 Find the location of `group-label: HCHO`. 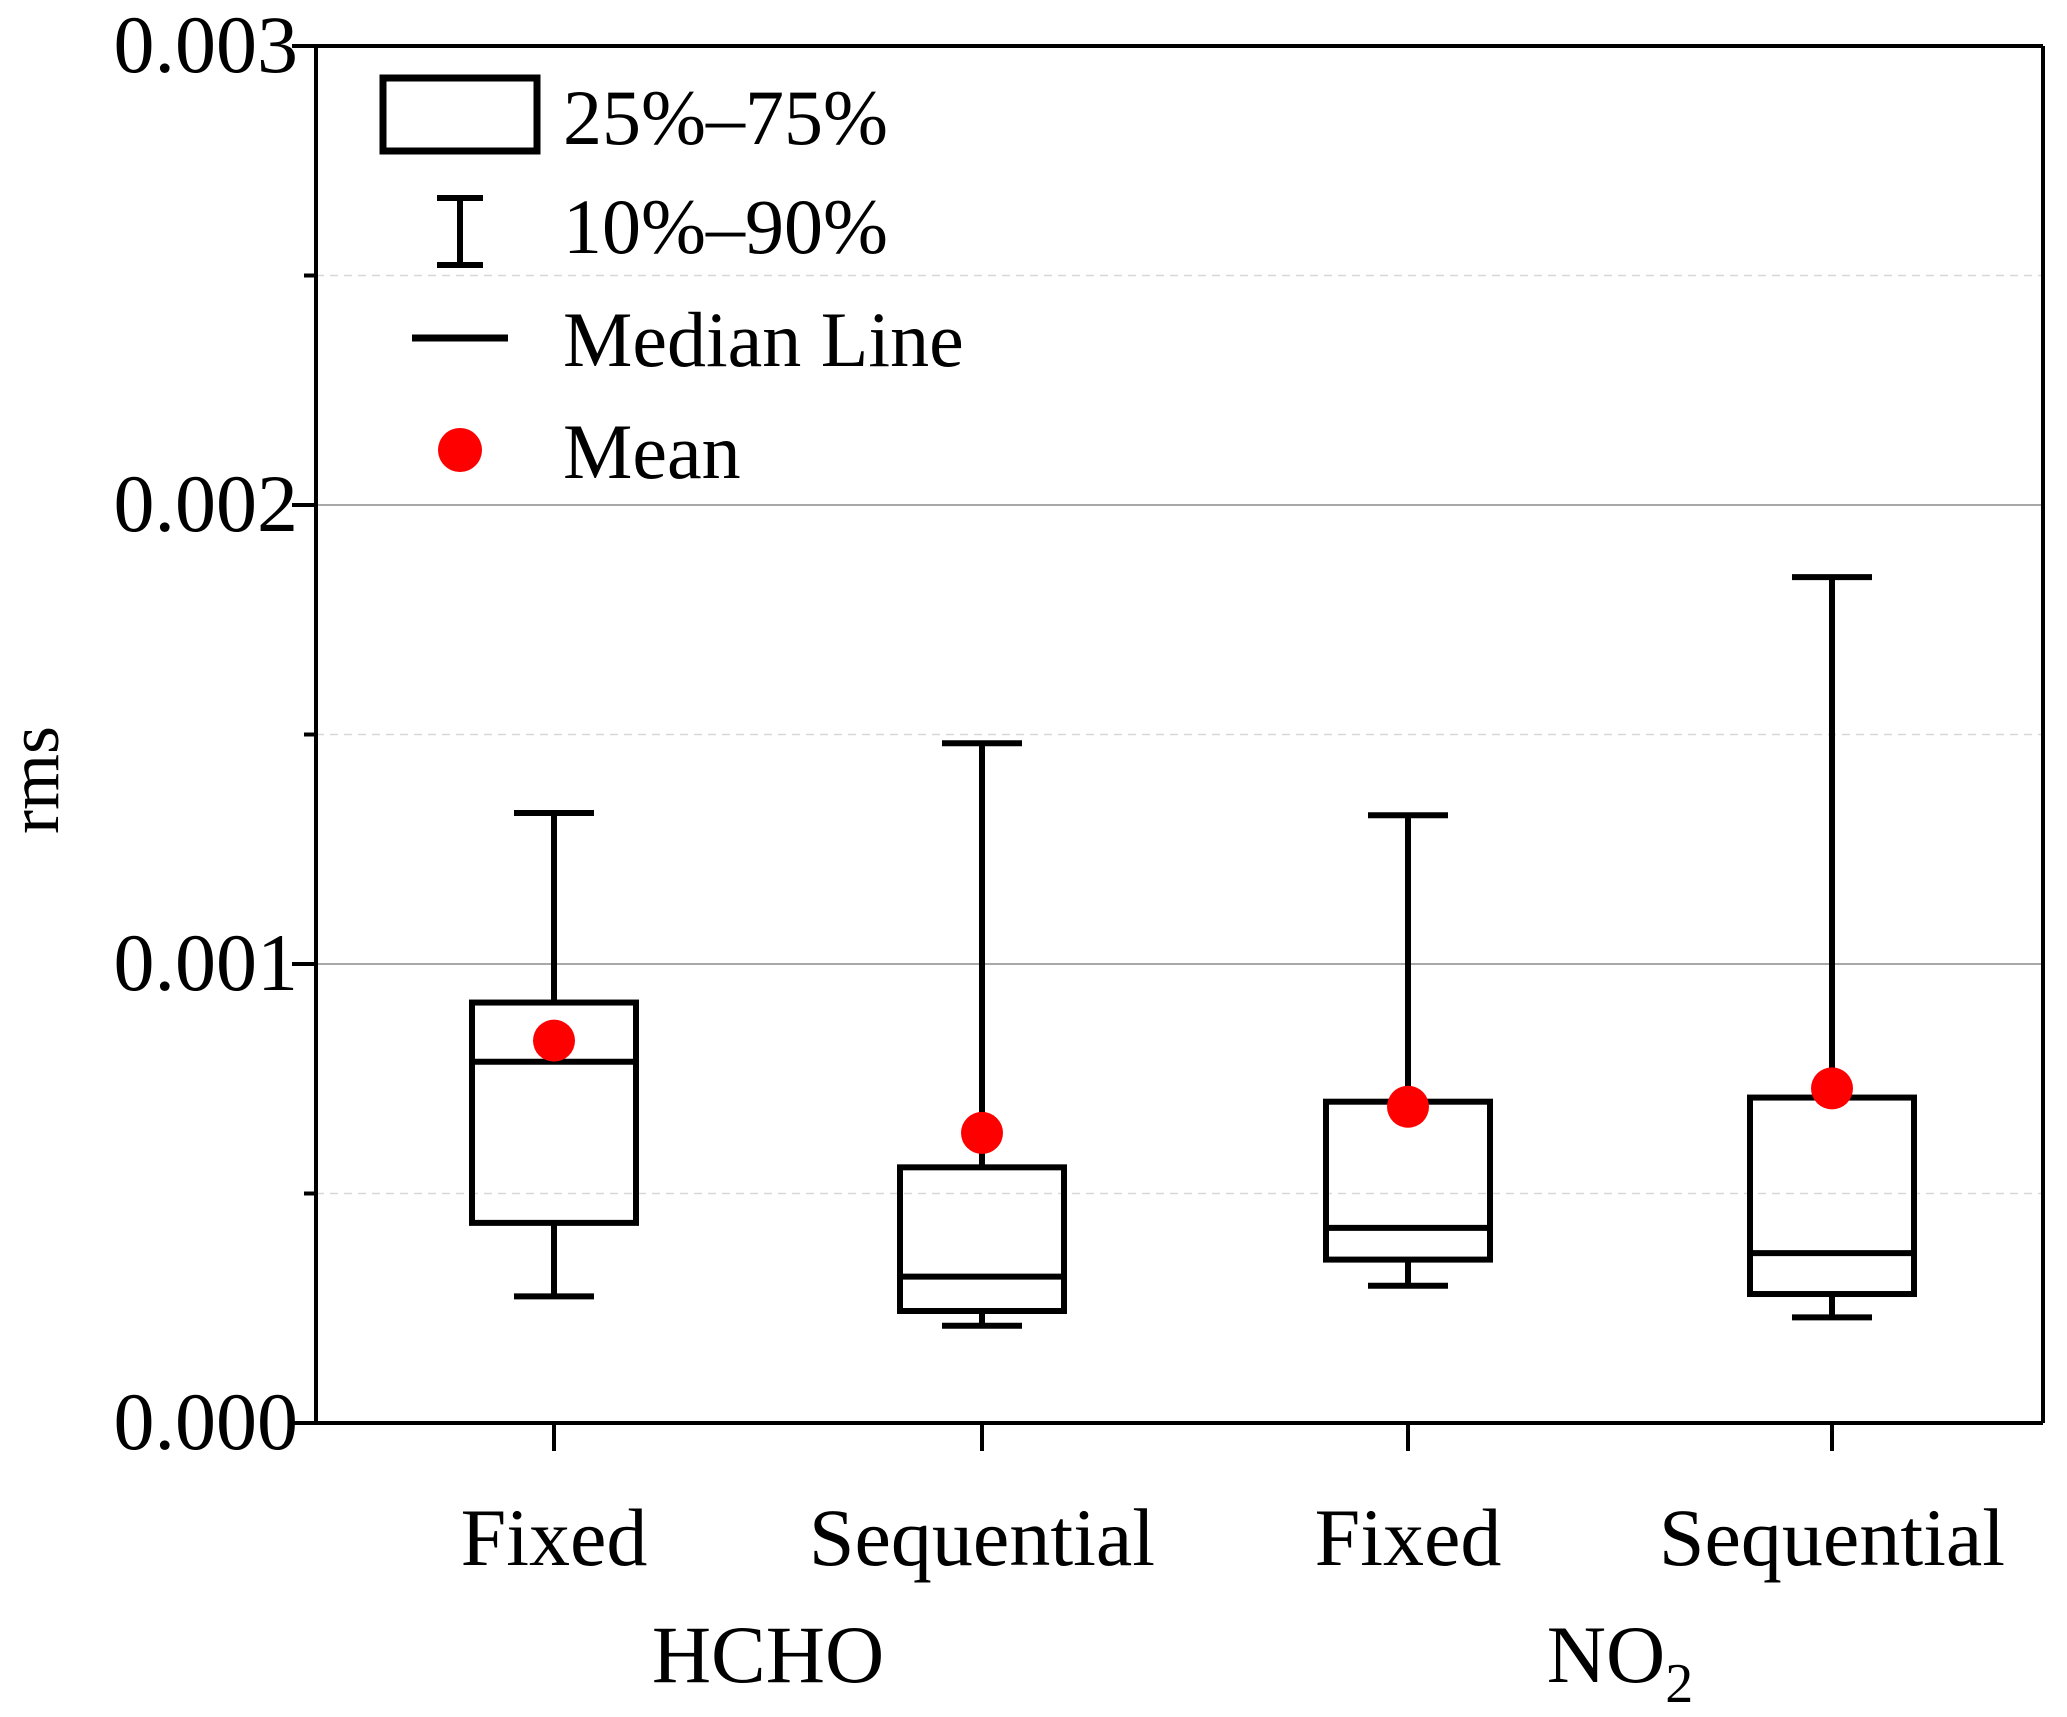

group-label: HCHO is located at coordinates (768, 1654).